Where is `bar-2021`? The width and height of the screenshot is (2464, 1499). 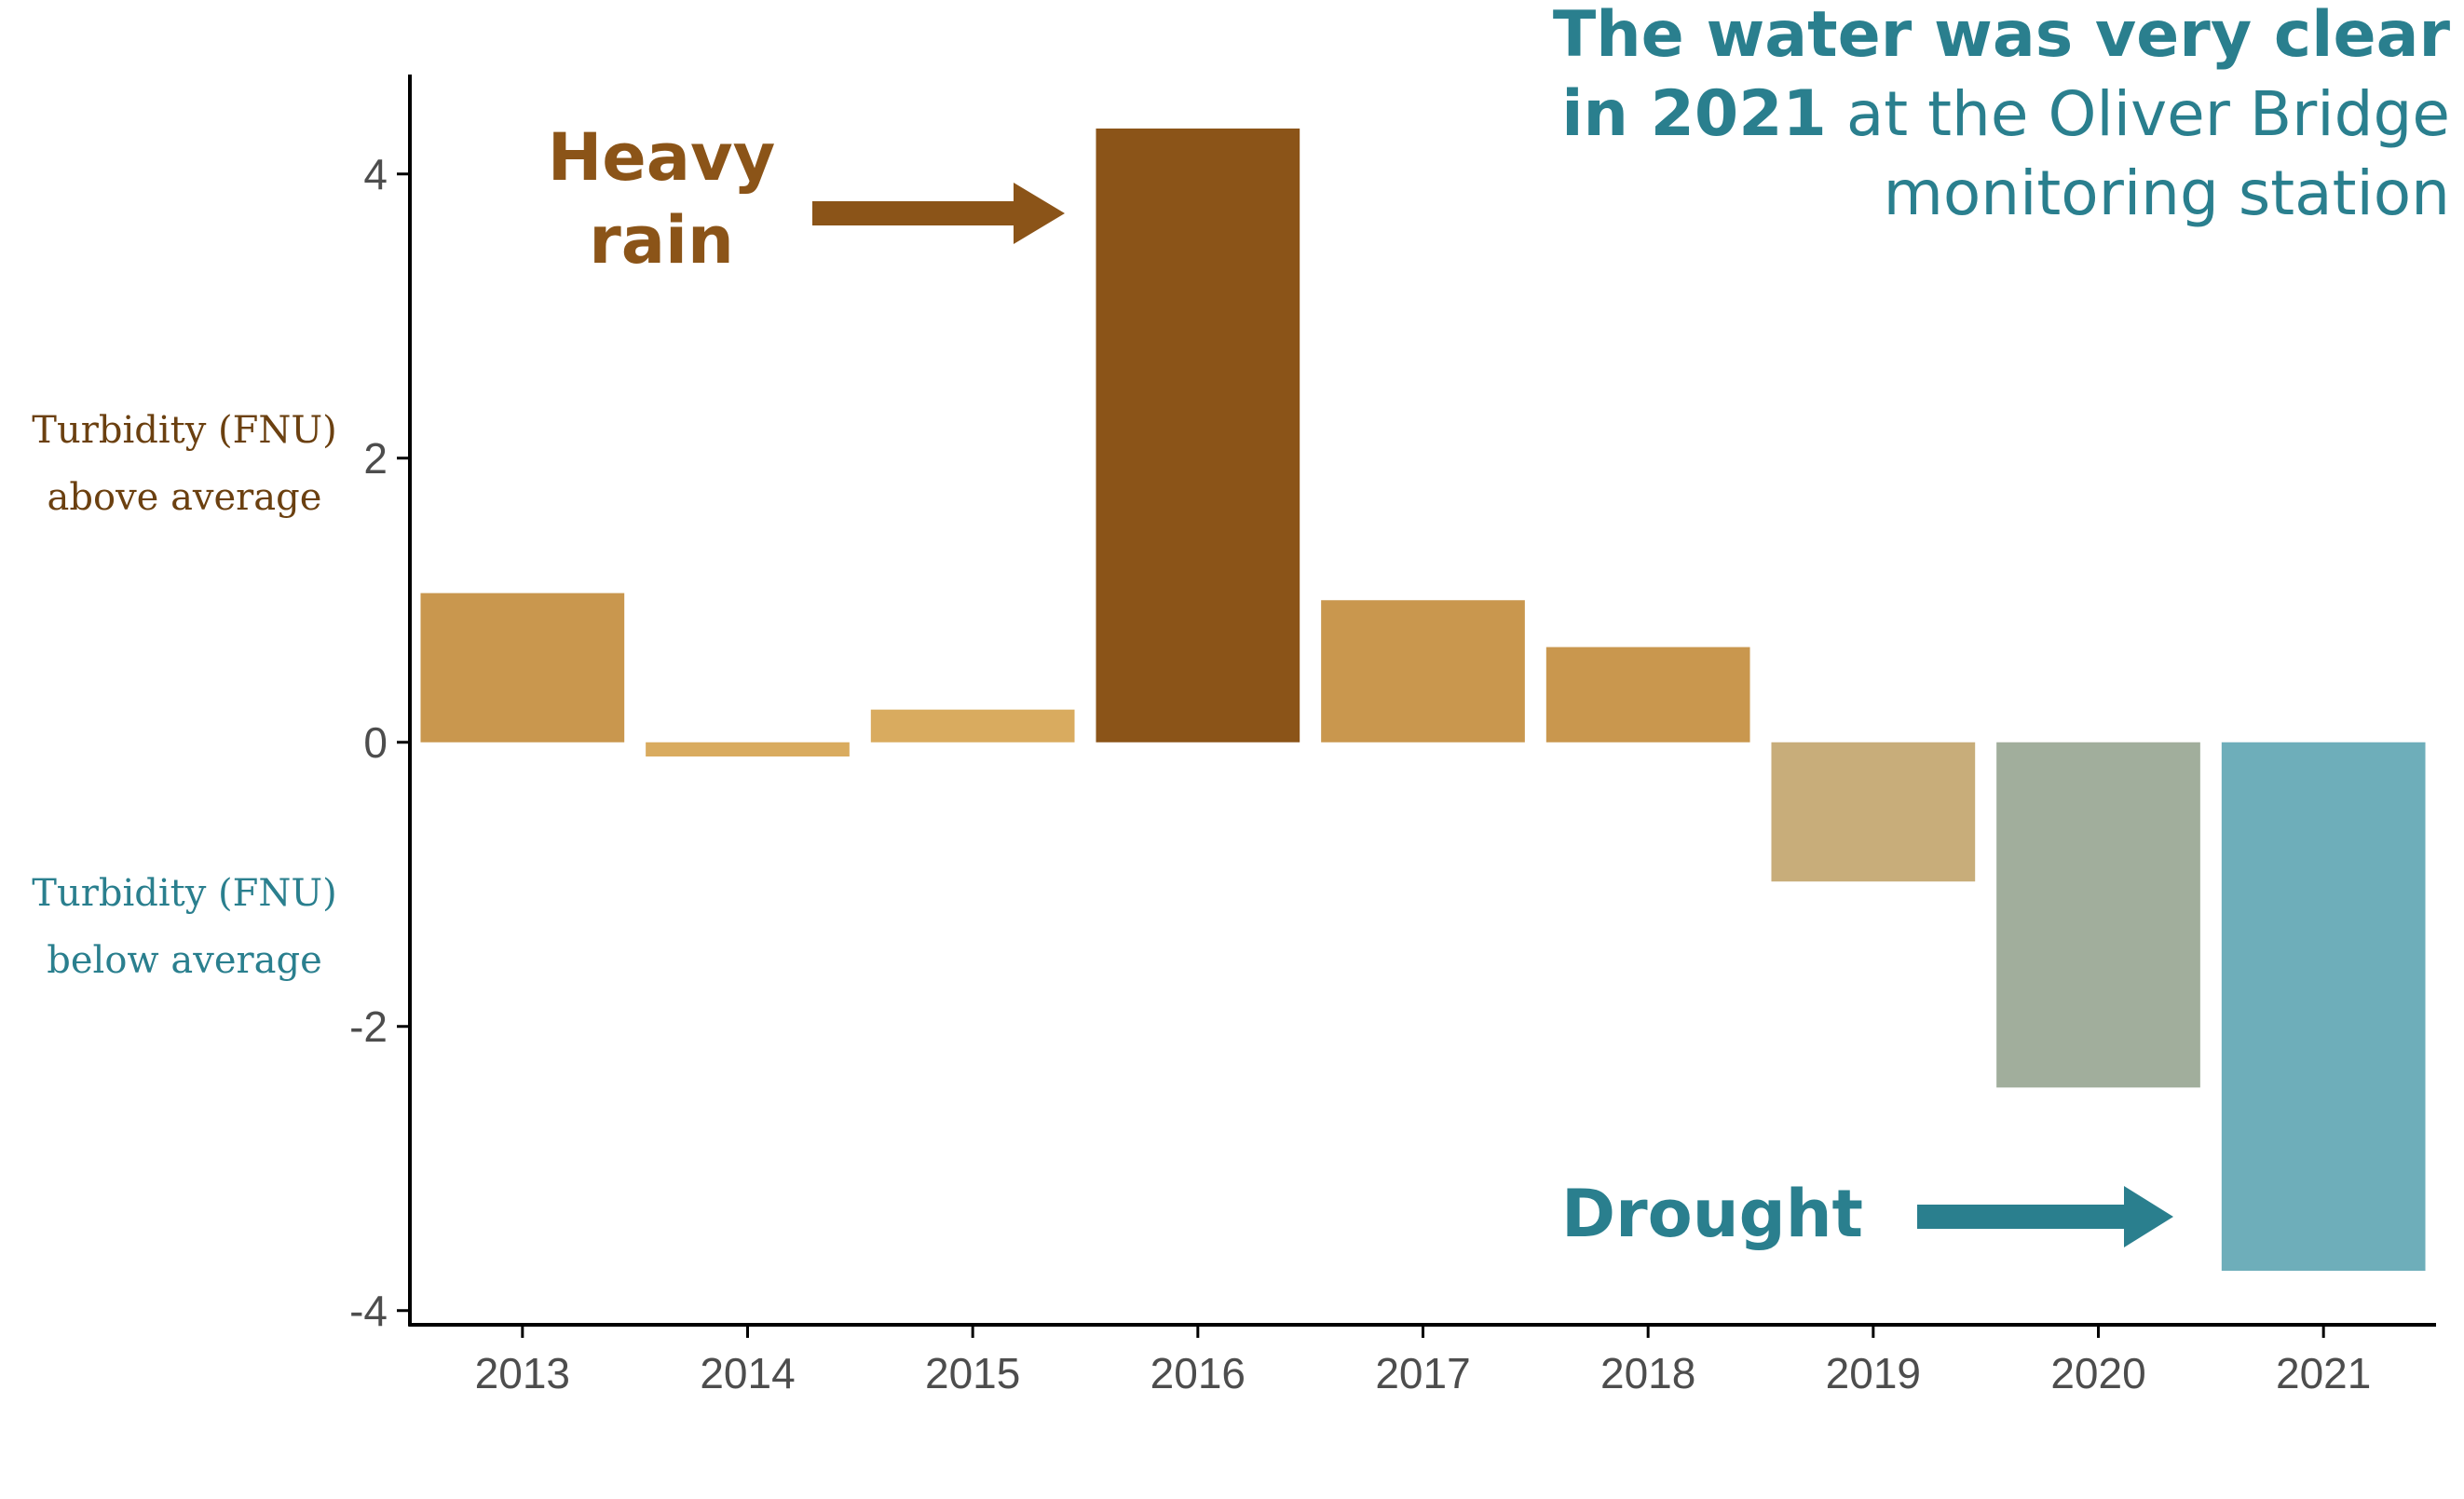 bar-2021 is located at coordinates (2323, 1007).